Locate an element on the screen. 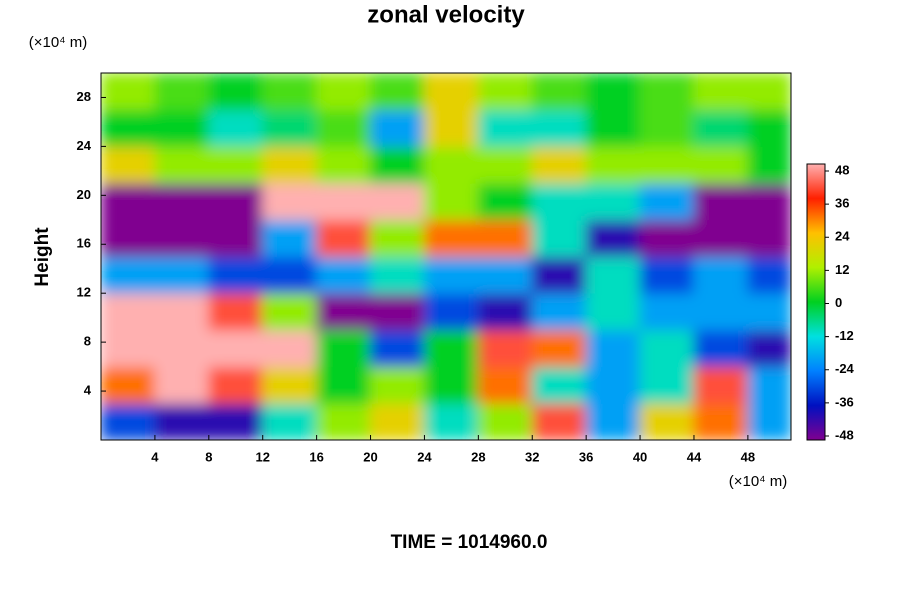 Image resolution: width=900 pixels, height=605 pixels. x-tick-label: 8 is located at coordinates (208, 456).